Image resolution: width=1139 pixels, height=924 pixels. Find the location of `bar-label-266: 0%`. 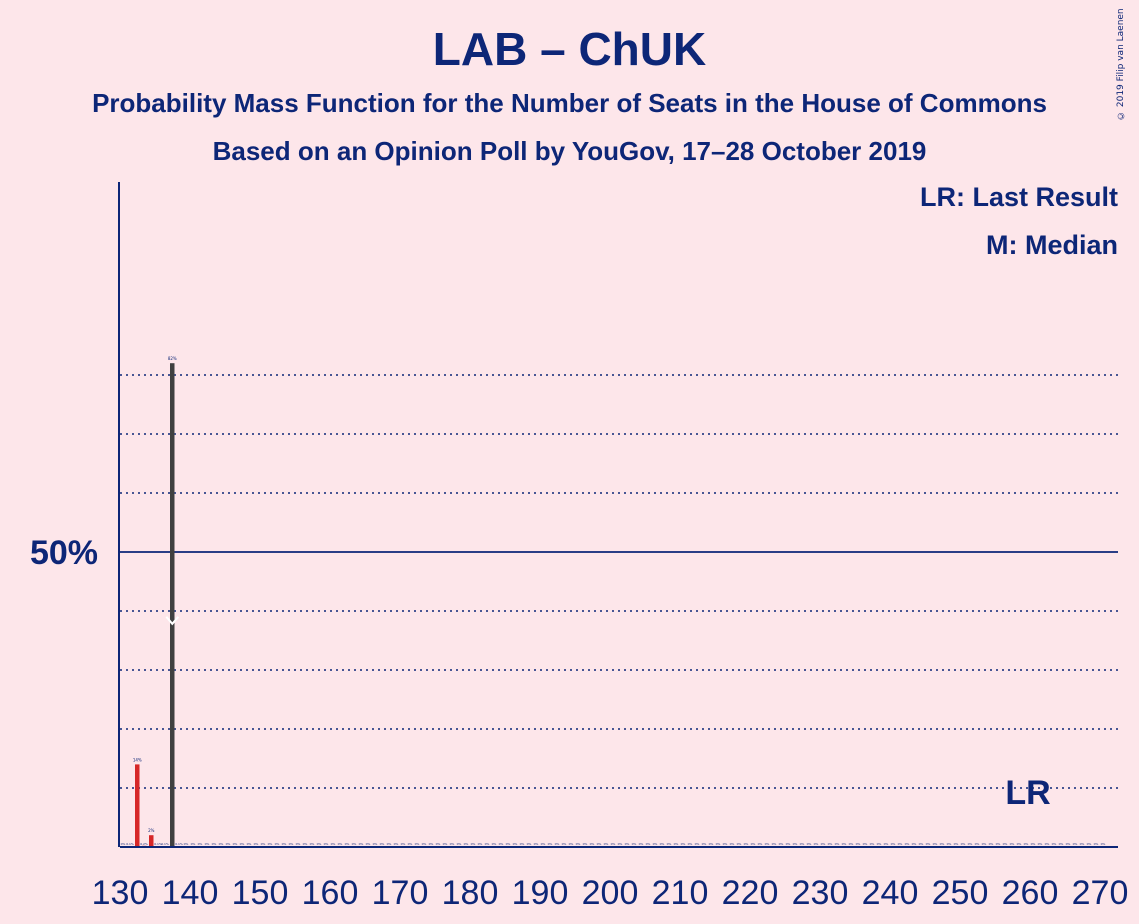

bar-label-266: 0% is located at coordinates (1075, 844).